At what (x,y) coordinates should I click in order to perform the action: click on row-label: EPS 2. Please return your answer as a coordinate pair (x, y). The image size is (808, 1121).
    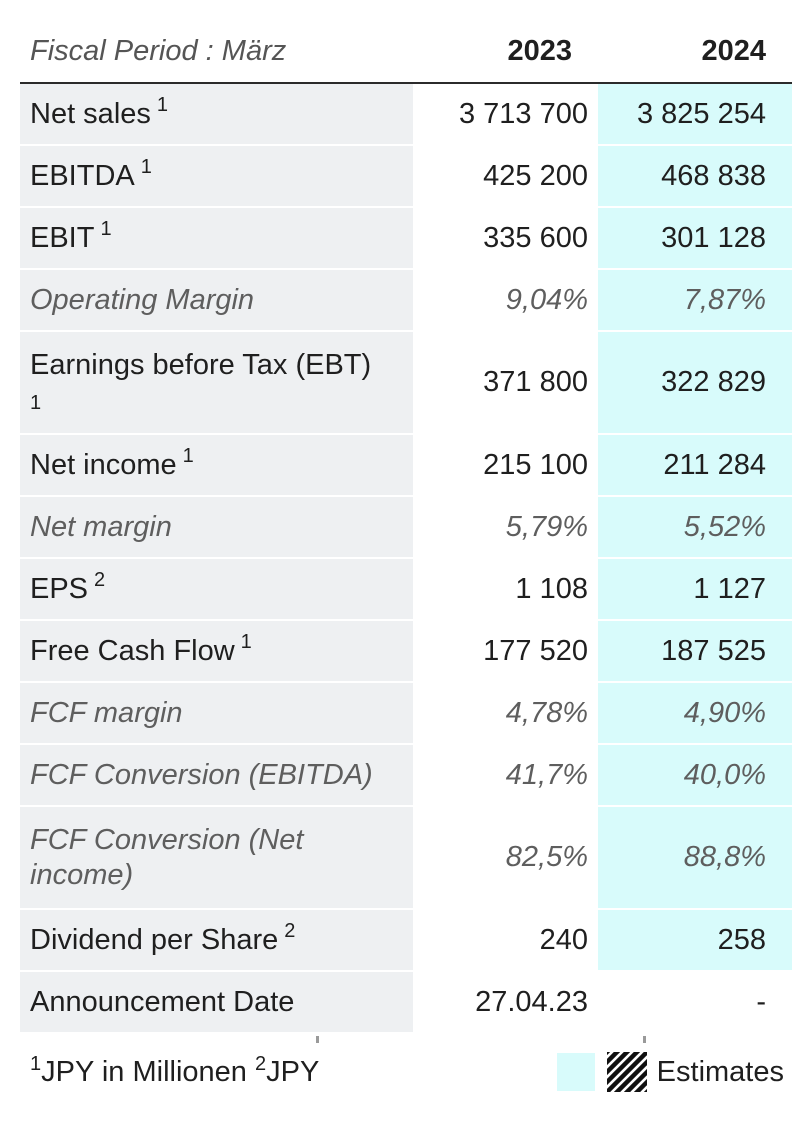
    Looking at the image, I should click on (216, 589).